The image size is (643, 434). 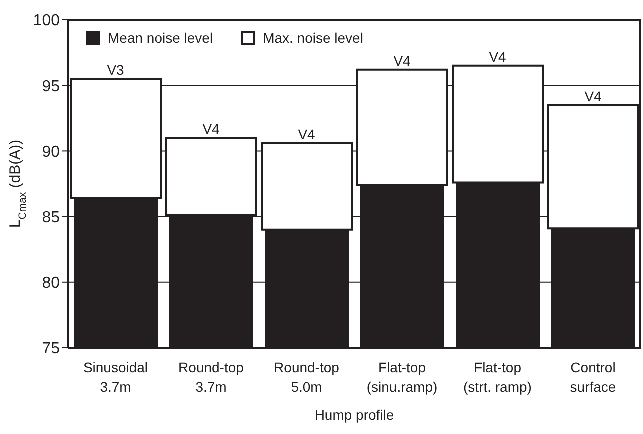 I want to click on x-tick-label: Round-top 3.7m, so click(x=211, y=378).